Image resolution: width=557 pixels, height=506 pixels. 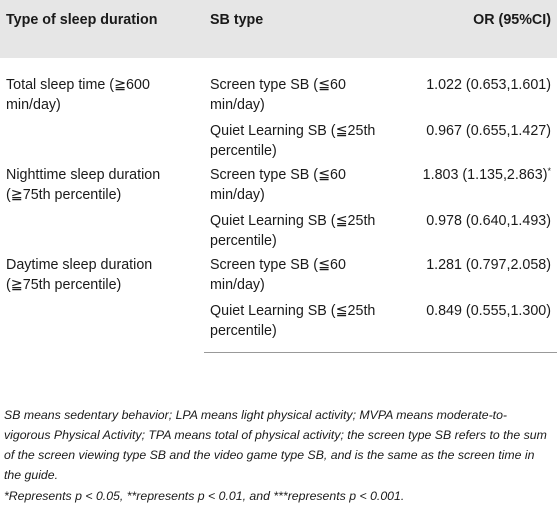 I want to click on header-sleep-duration-type: Type of sleep duration, so click(x=82, y=20).